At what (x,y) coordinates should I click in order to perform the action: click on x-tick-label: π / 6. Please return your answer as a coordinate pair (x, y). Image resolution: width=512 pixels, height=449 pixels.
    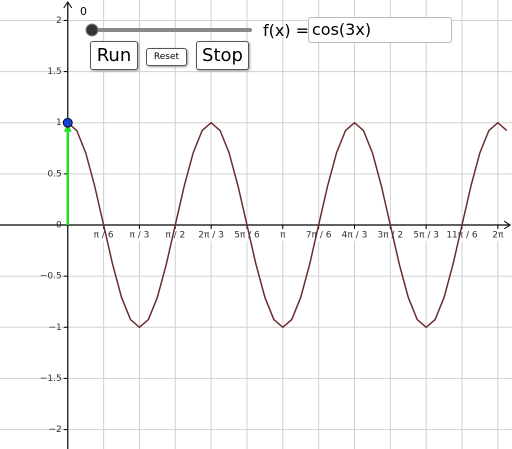
    Looking at the image, I should click on (104, 236).